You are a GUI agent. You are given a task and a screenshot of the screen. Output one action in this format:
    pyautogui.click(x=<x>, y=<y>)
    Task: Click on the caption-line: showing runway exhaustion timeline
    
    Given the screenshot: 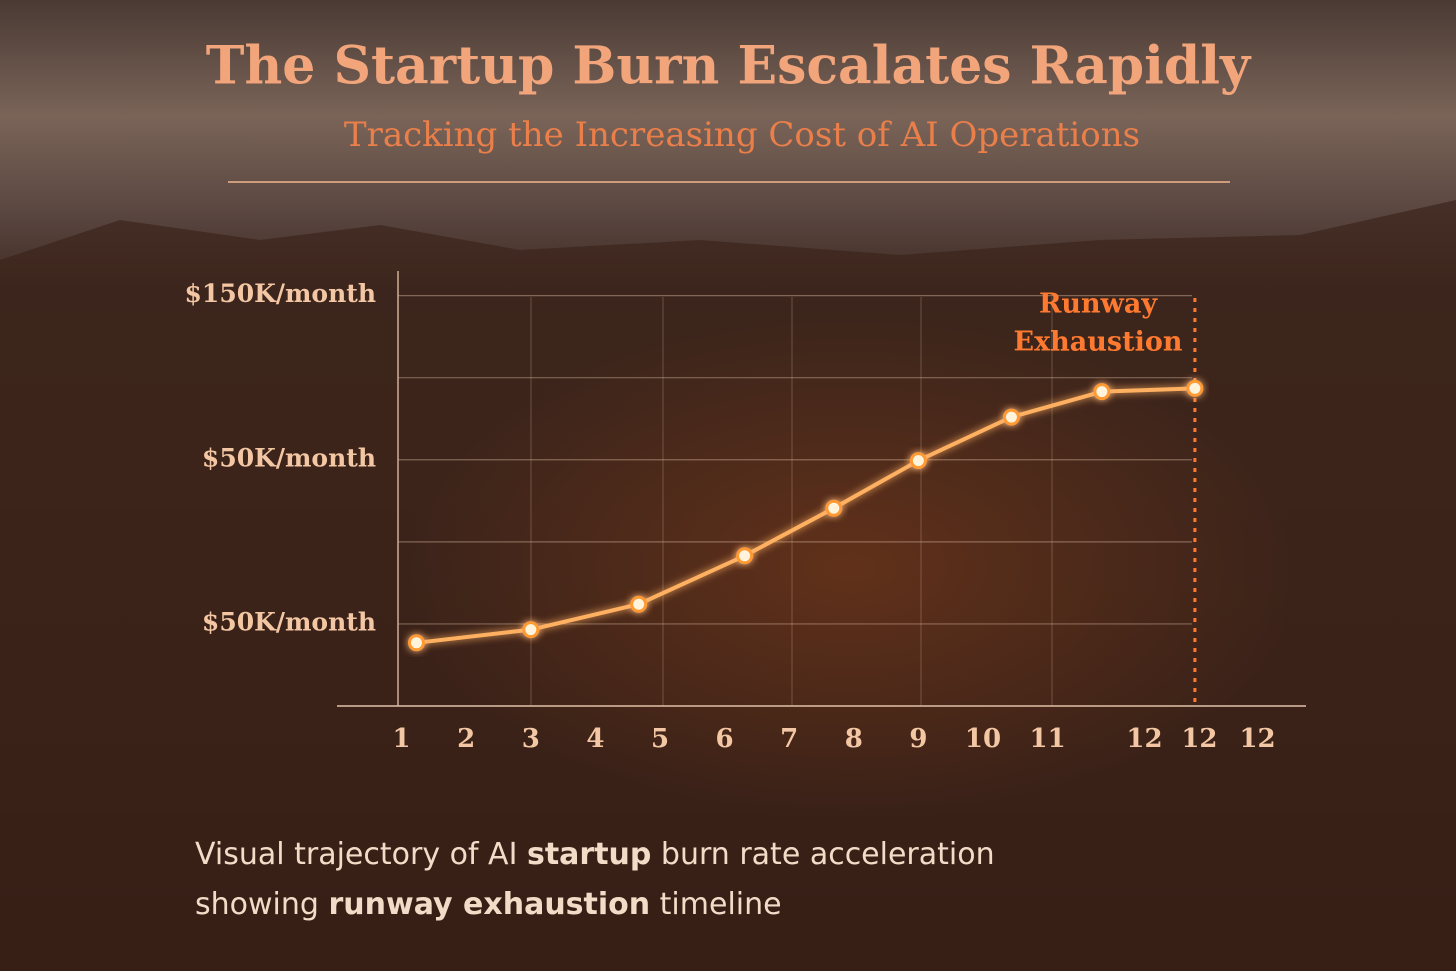 What is the action you would take?
    pyautogui.click(x=488, y=904)
    